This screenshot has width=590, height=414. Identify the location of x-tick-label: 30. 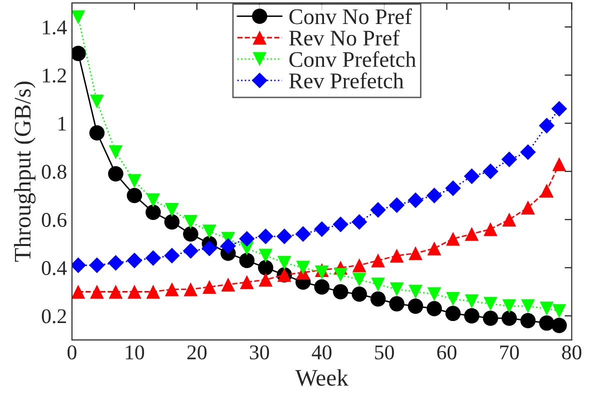
(259, 352).